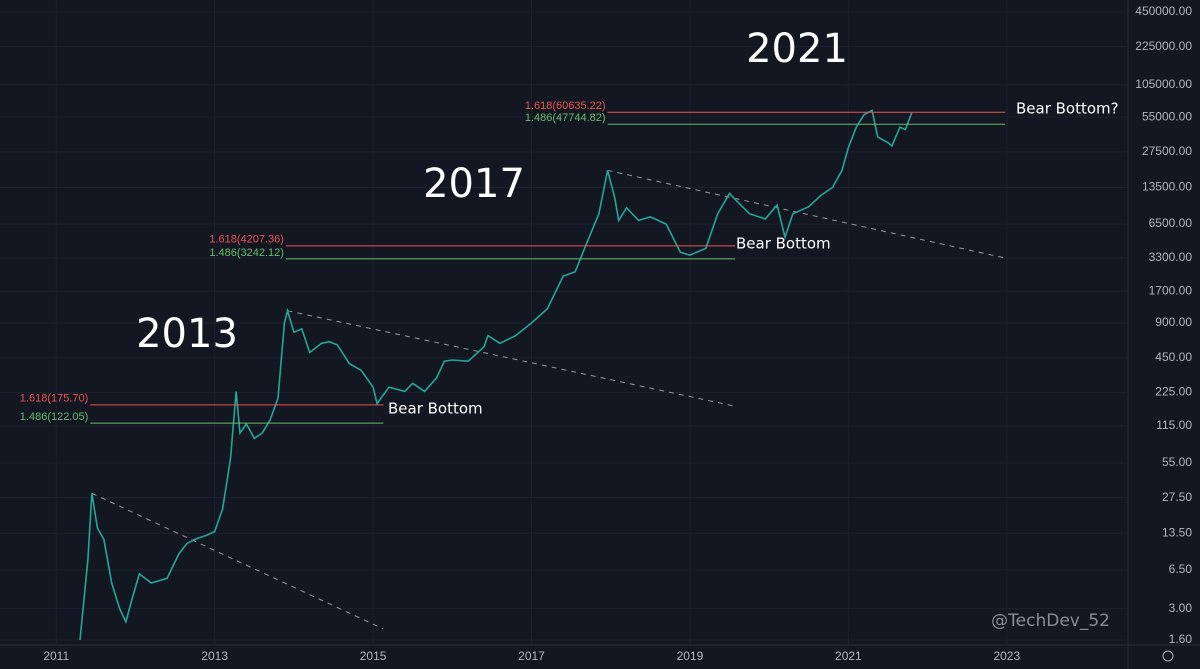 Image resolution: width=1200 pixels, height=669 pixels. I want to click on y-tick-label: 225.00, so click(1173, 392).